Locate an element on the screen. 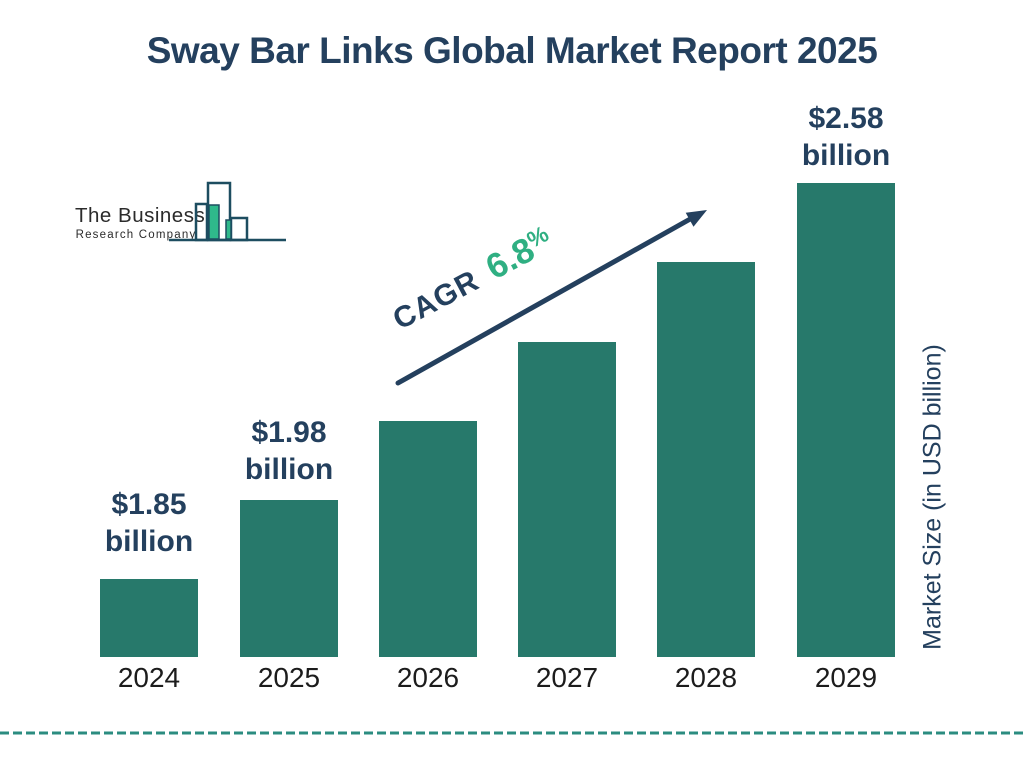 This screenshot has width=1024, height=768. value-label-2025-amount: $1.98 is located at coordinates (289, 432).